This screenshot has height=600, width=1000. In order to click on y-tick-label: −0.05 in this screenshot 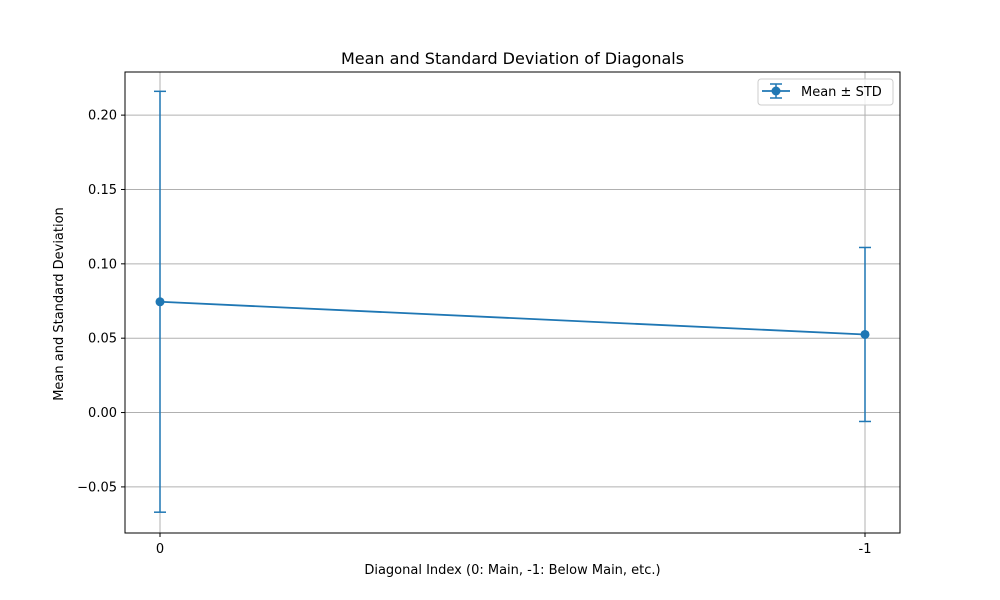, I will do `click(97, 487)`.